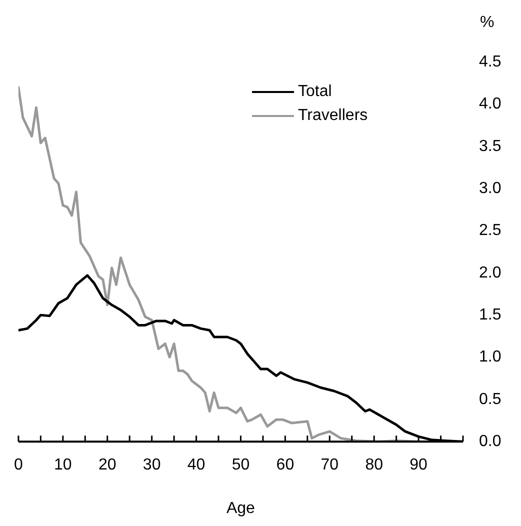 This screenshot has width=521, height=526. What do you see at coordinates (18, 465) in the screenshot?
I see `x-tick-label: 0` at bounding box center [18, 465].